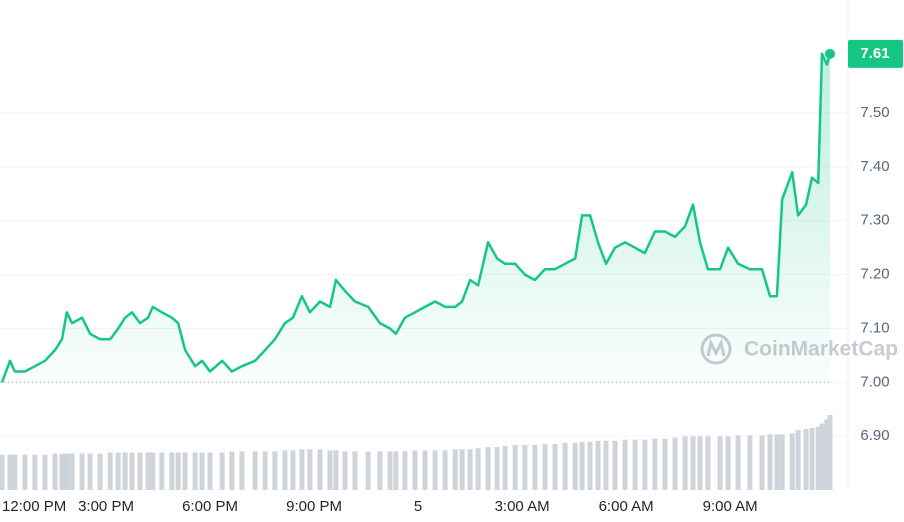 The height and width of the screenshot is (522, 904). Describe the element at coordinates (874, 327) in the screenshot. I see `y-tick-label: 7.10` at that location.